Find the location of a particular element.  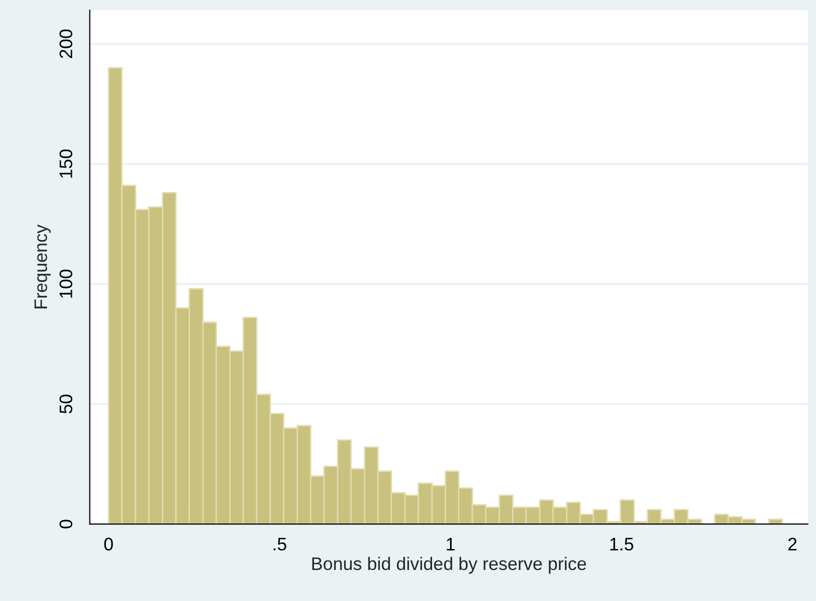

x-tick-label: .5 is located at coordinates (280, 544).